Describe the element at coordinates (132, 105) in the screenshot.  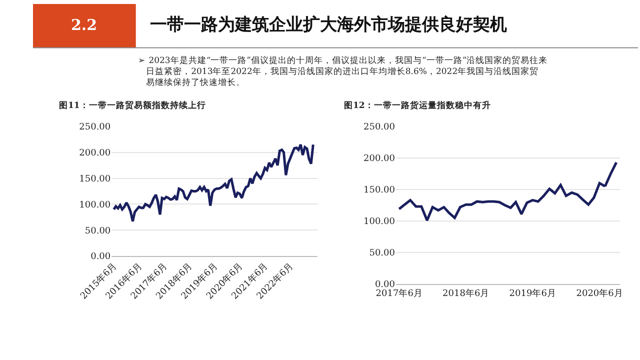
I see `chart-title: 图11：一带一路贸易额指数持续上行` at that location.